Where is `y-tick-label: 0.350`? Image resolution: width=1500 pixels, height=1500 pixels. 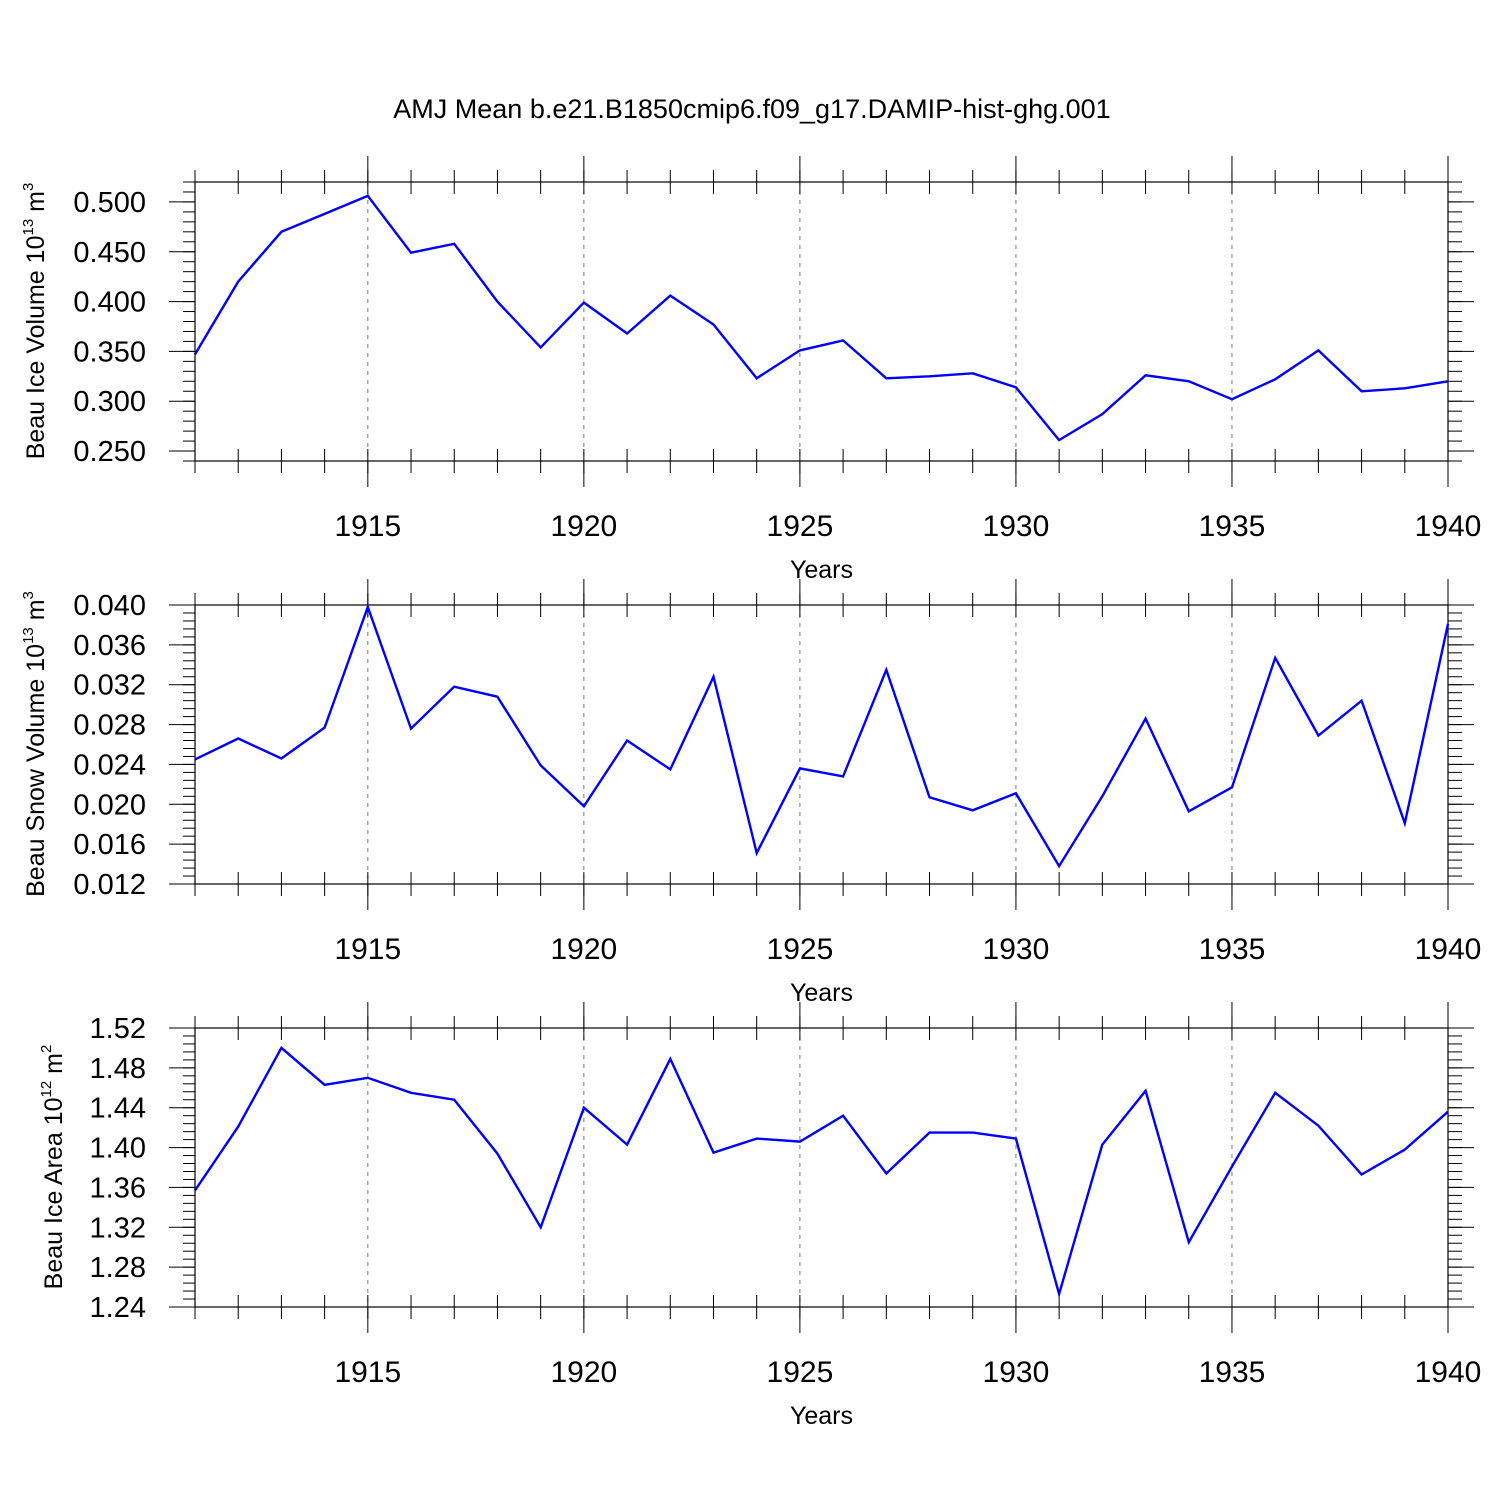 y-tick-label: 0.350 is located at coordinates (109, 352).